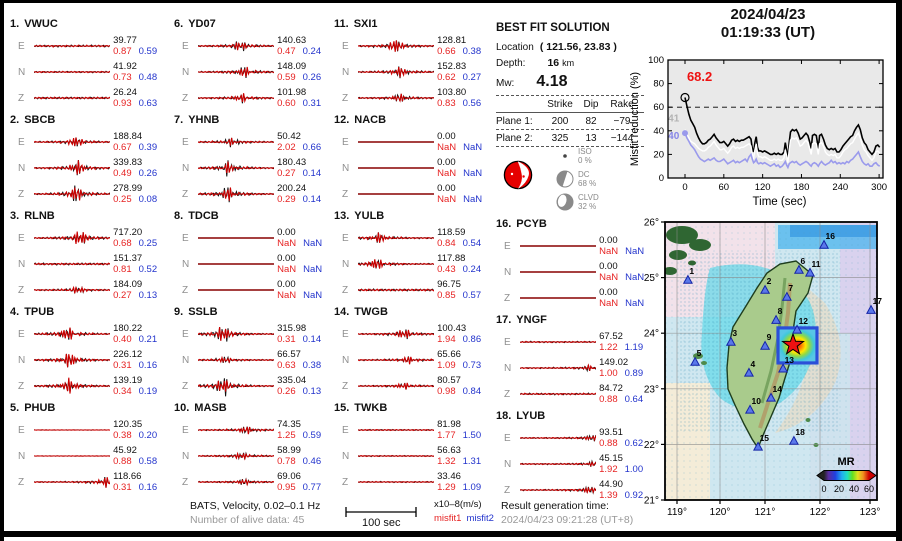  What do you see at coordinates (472, 461) in the screenshot?
I see `misfit2-value: 1.31` at bounding box center [472, 461].